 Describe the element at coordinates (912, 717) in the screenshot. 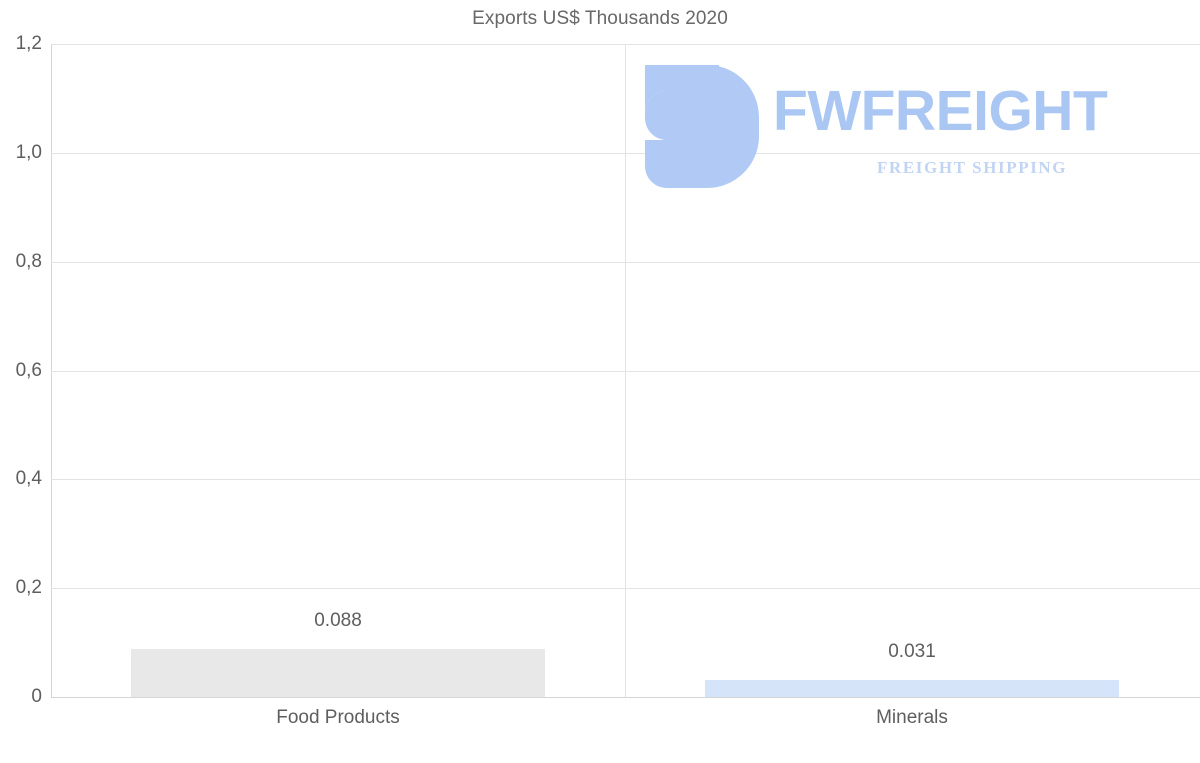

I see `x-label-minerals: Minerals` at that location.